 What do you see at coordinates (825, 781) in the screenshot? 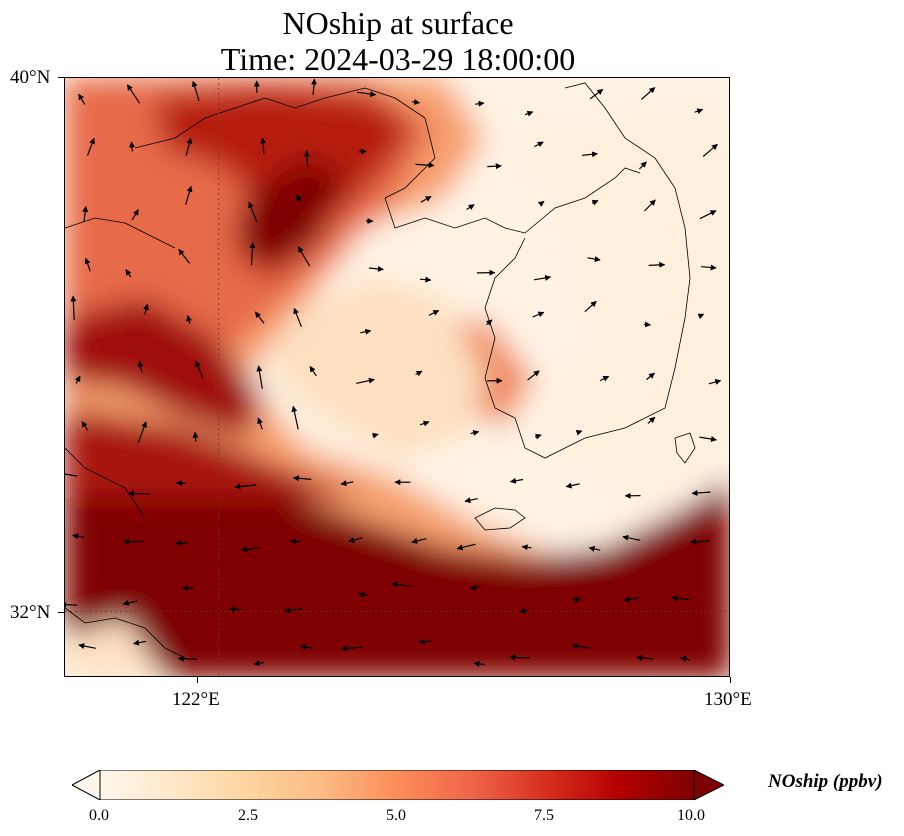
I see `colorbar-title: NOship (ppbv)` at bounding box center [825, 781].